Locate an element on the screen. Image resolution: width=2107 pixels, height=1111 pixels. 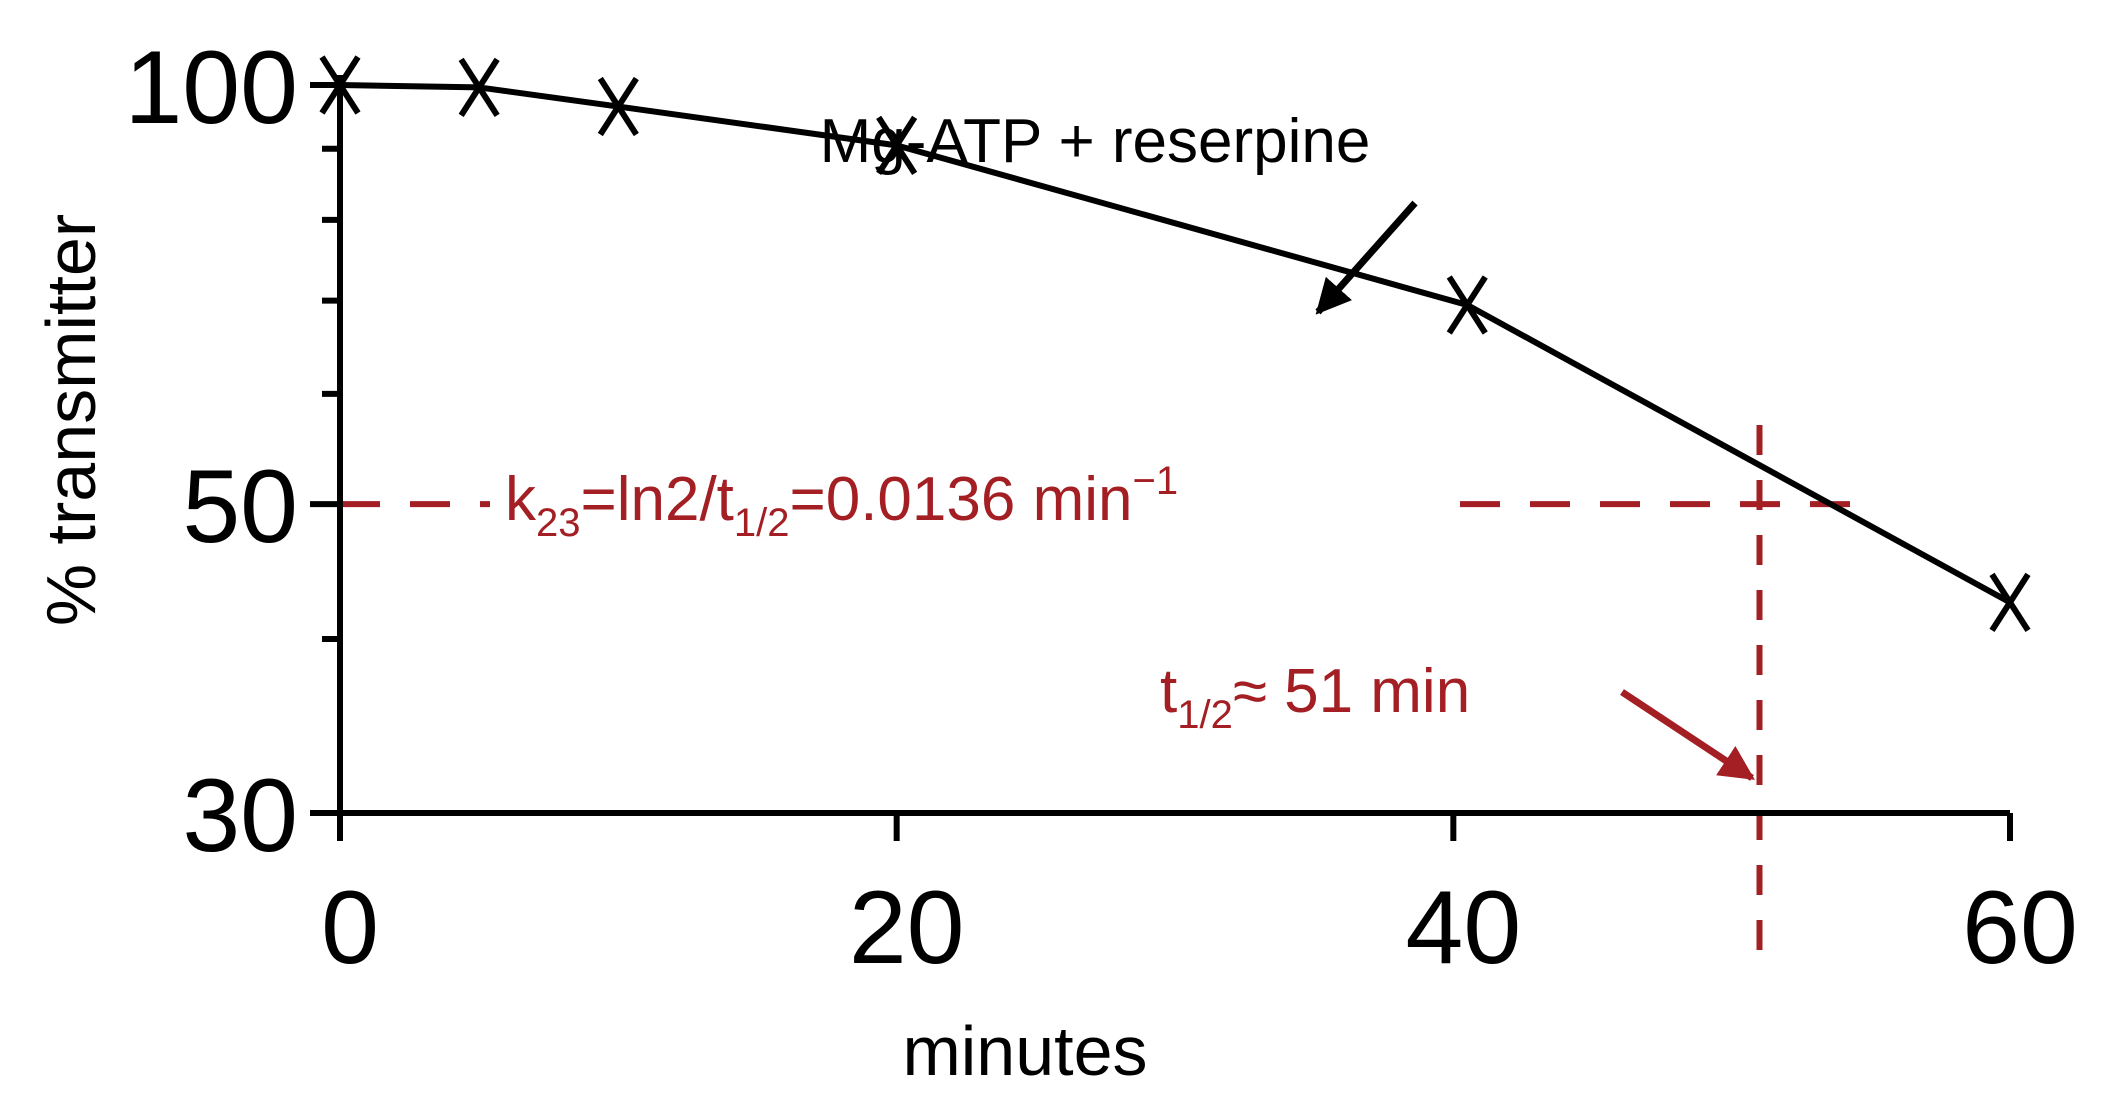
label-mask is located at coordinates (970, 502).